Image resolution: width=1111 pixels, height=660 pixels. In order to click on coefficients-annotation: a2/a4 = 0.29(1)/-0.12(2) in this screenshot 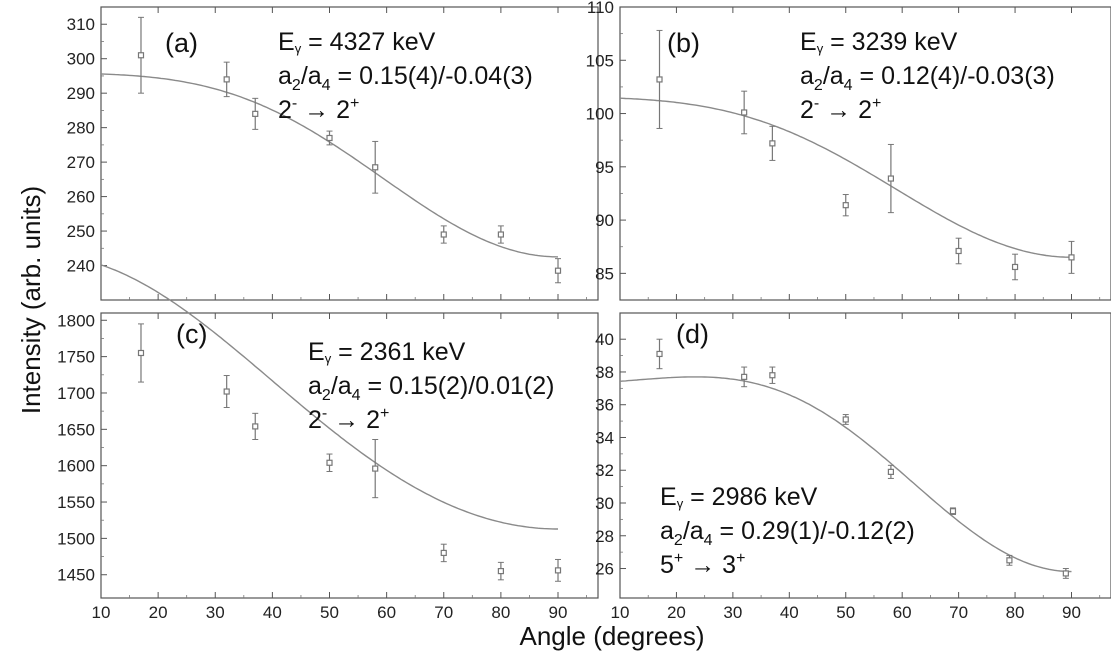, I will do `click(787, 533)`.